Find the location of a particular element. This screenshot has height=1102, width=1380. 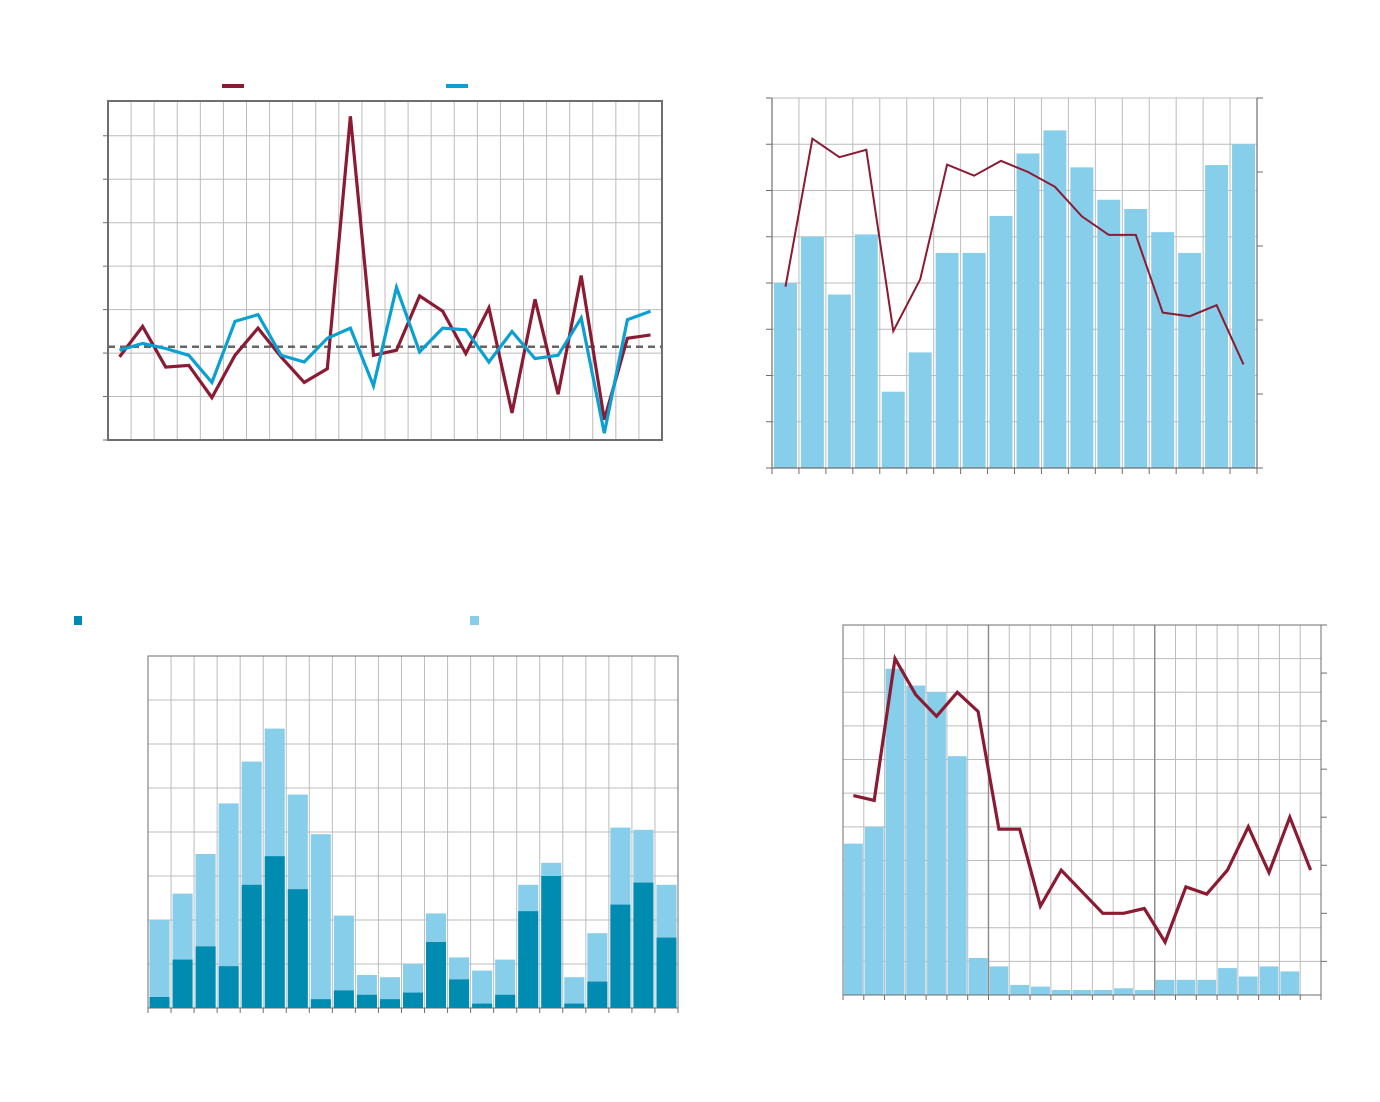

bar-chart-bottom-right is located at coordinates (1084, 812).